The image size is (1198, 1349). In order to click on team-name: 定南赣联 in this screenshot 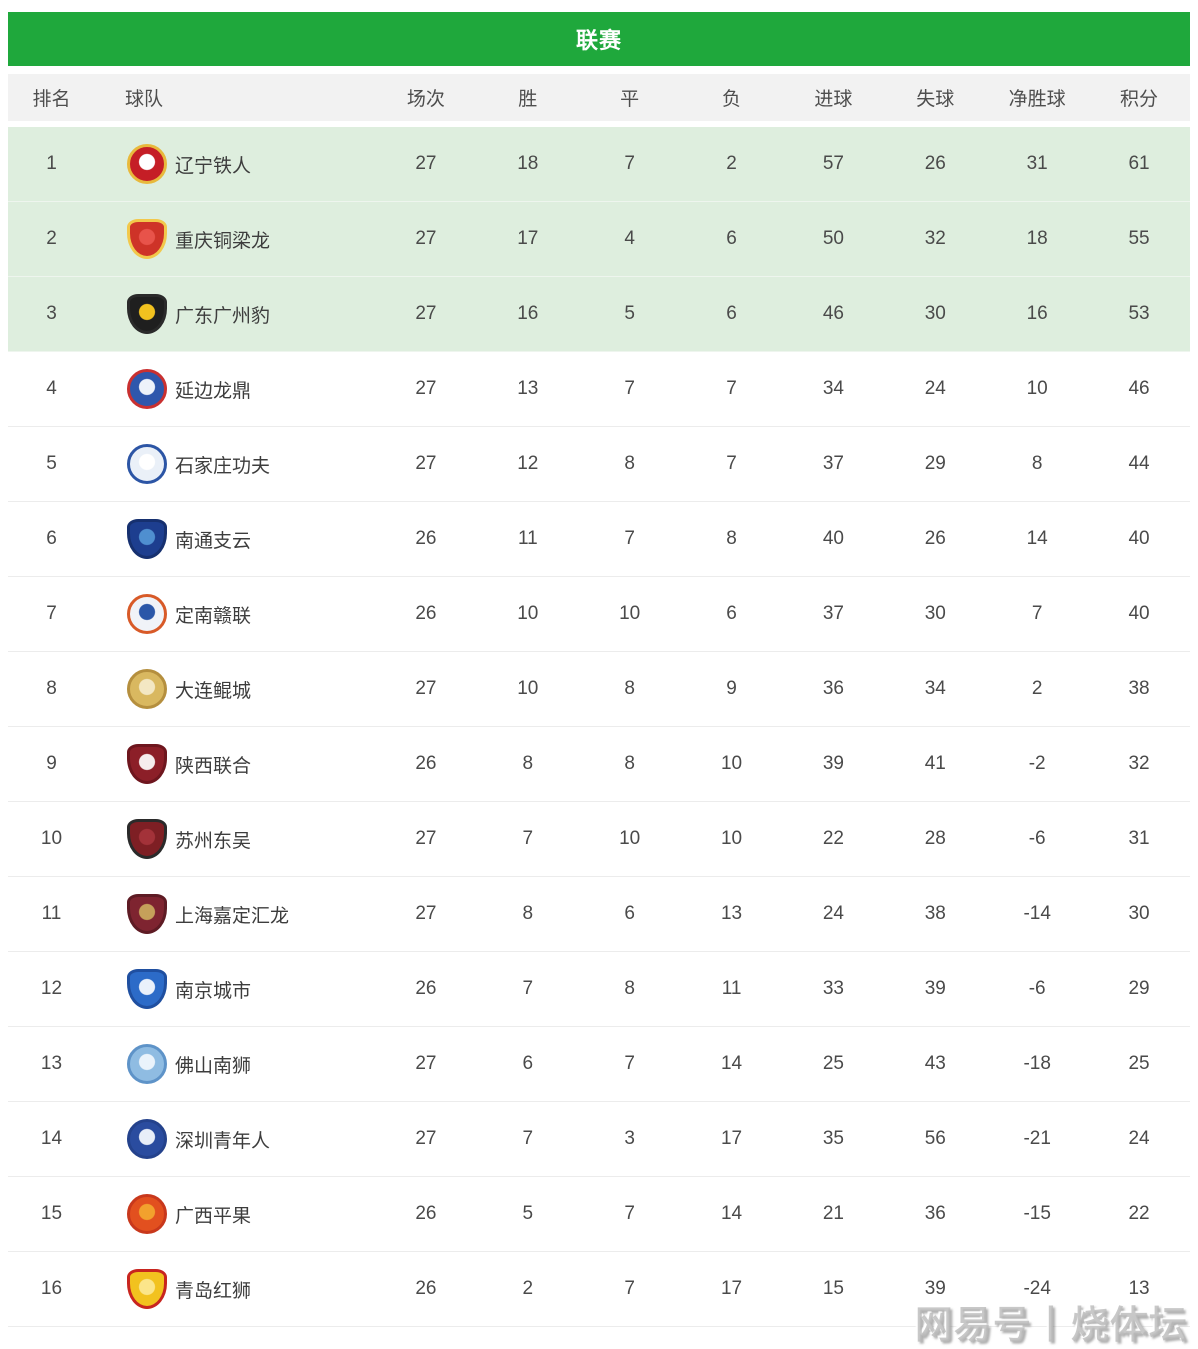, I will do `click(213, 616)`.